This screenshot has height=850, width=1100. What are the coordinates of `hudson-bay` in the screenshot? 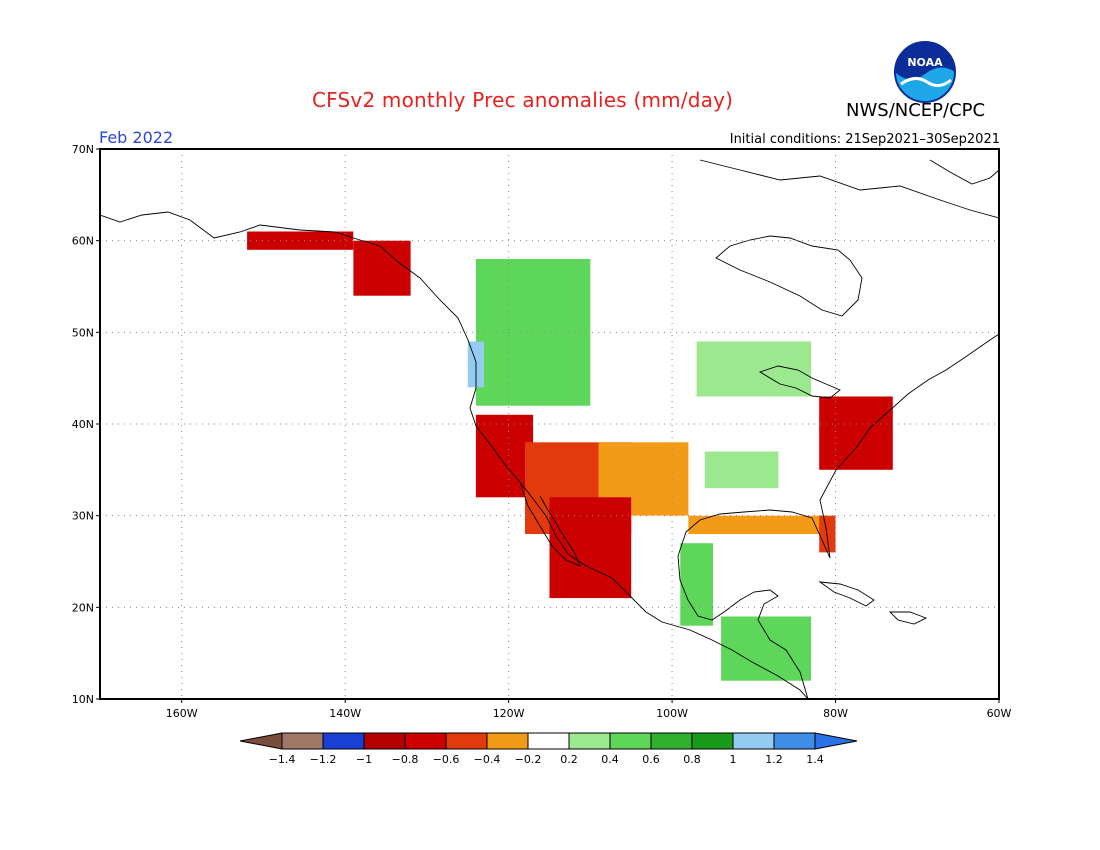 It's located at (789, 276).